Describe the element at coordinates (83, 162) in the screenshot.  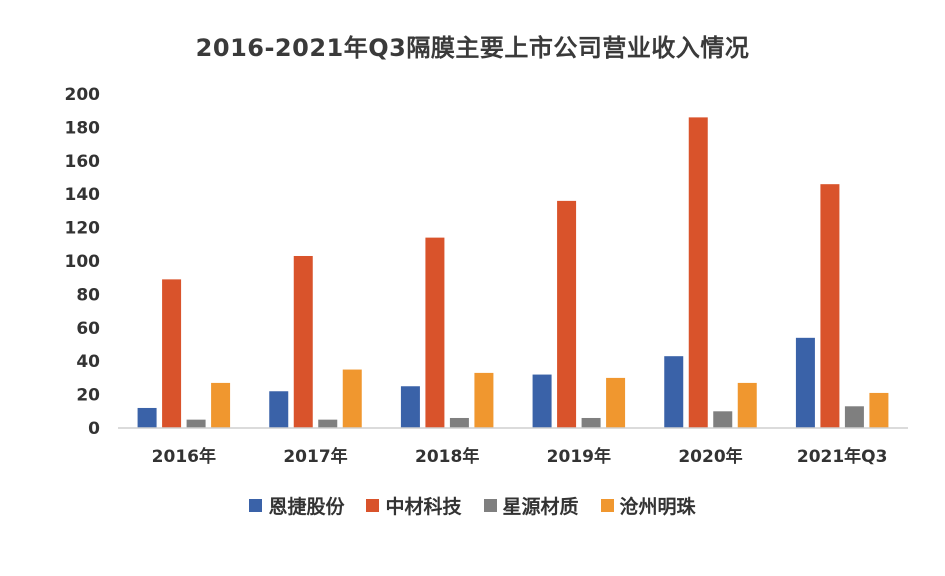
I see `y-tick-label: 160` at that location.